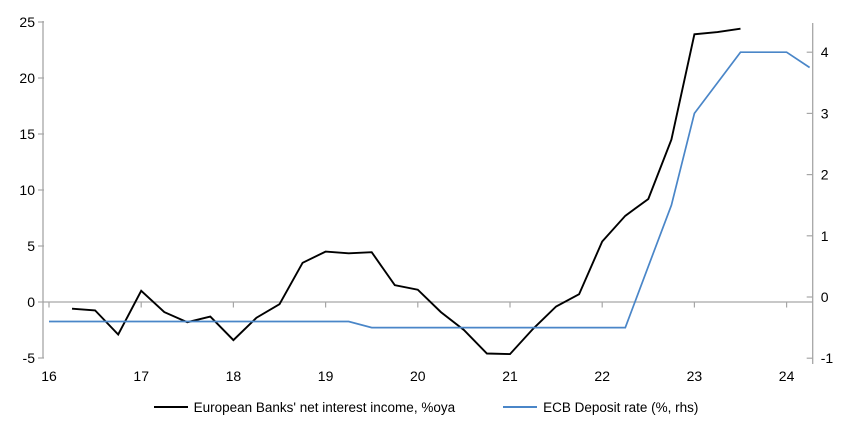  What do you see at coordinates (27, 22) in the screenshot?
I see `left-axis-tick-label: 25` at bounding box center [27, 22].